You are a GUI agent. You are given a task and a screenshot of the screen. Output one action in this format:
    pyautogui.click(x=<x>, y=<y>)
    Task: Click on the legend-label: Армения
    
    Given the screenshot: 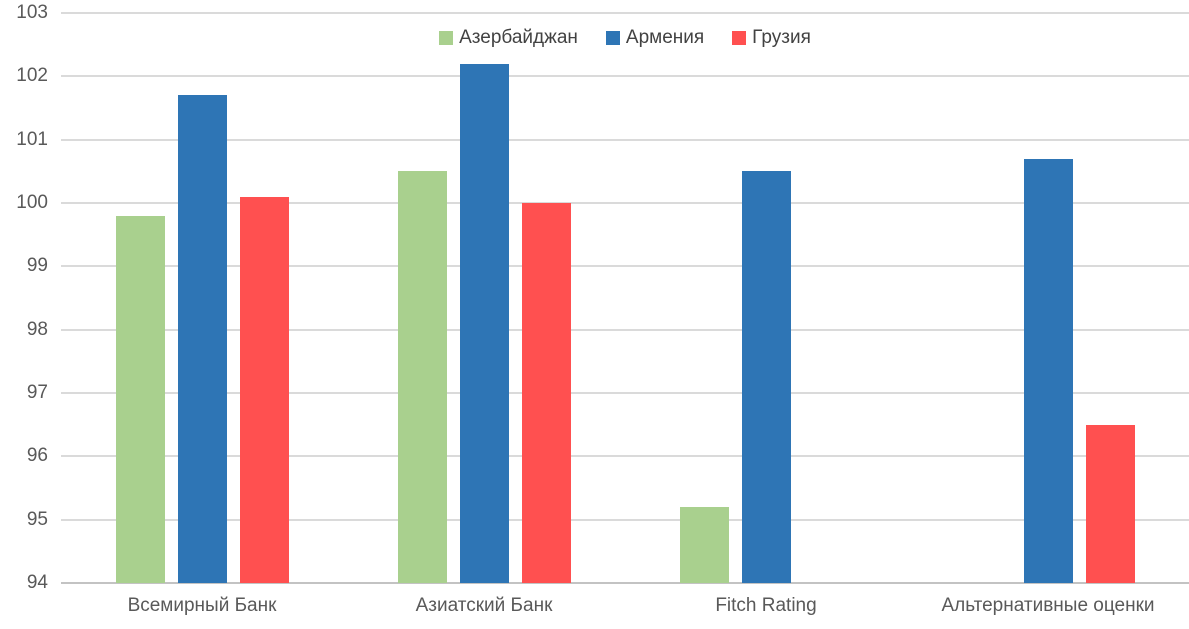 What is the action you would take?
    pyautogui.click(x=665, y=37)
    